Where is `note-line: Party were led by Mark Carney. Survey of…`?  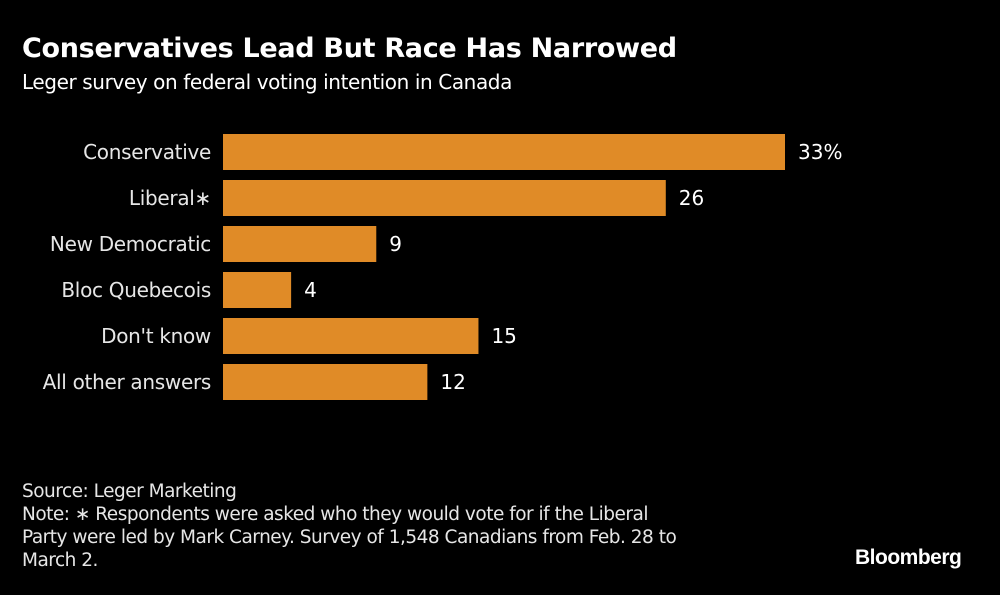
note-line: Party were led by Mark Carney. Survey of… is located at coordinates (349, 537).